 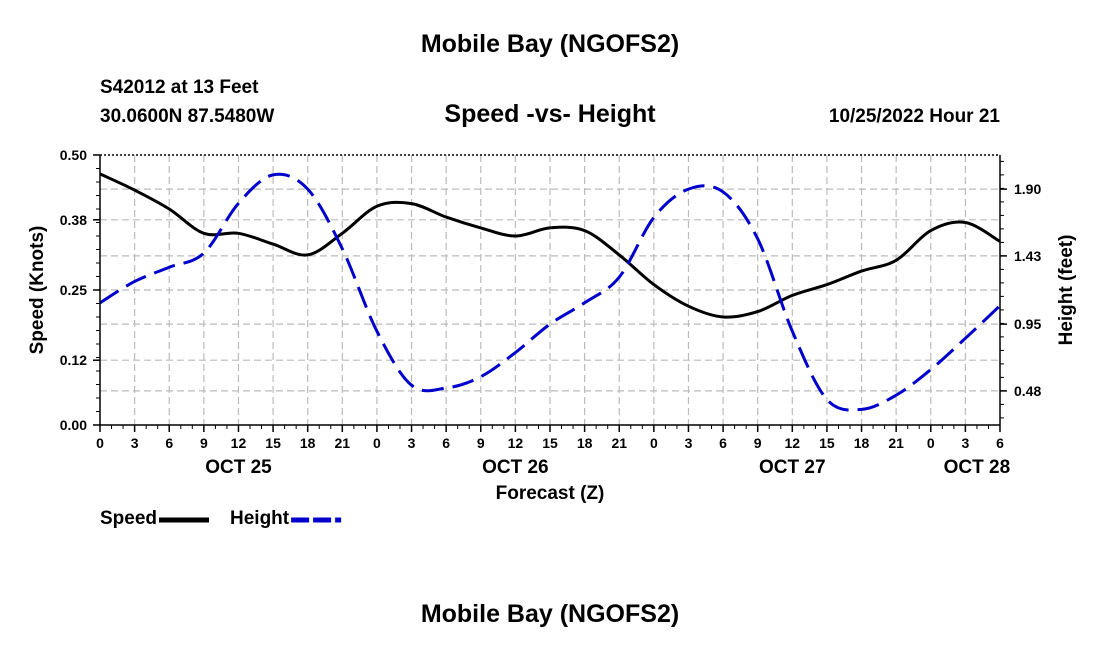 What do you see at coordinates (792, 467) in the screenshot?
I see `date-label: OCT 27` at bounding box center [792, 467].